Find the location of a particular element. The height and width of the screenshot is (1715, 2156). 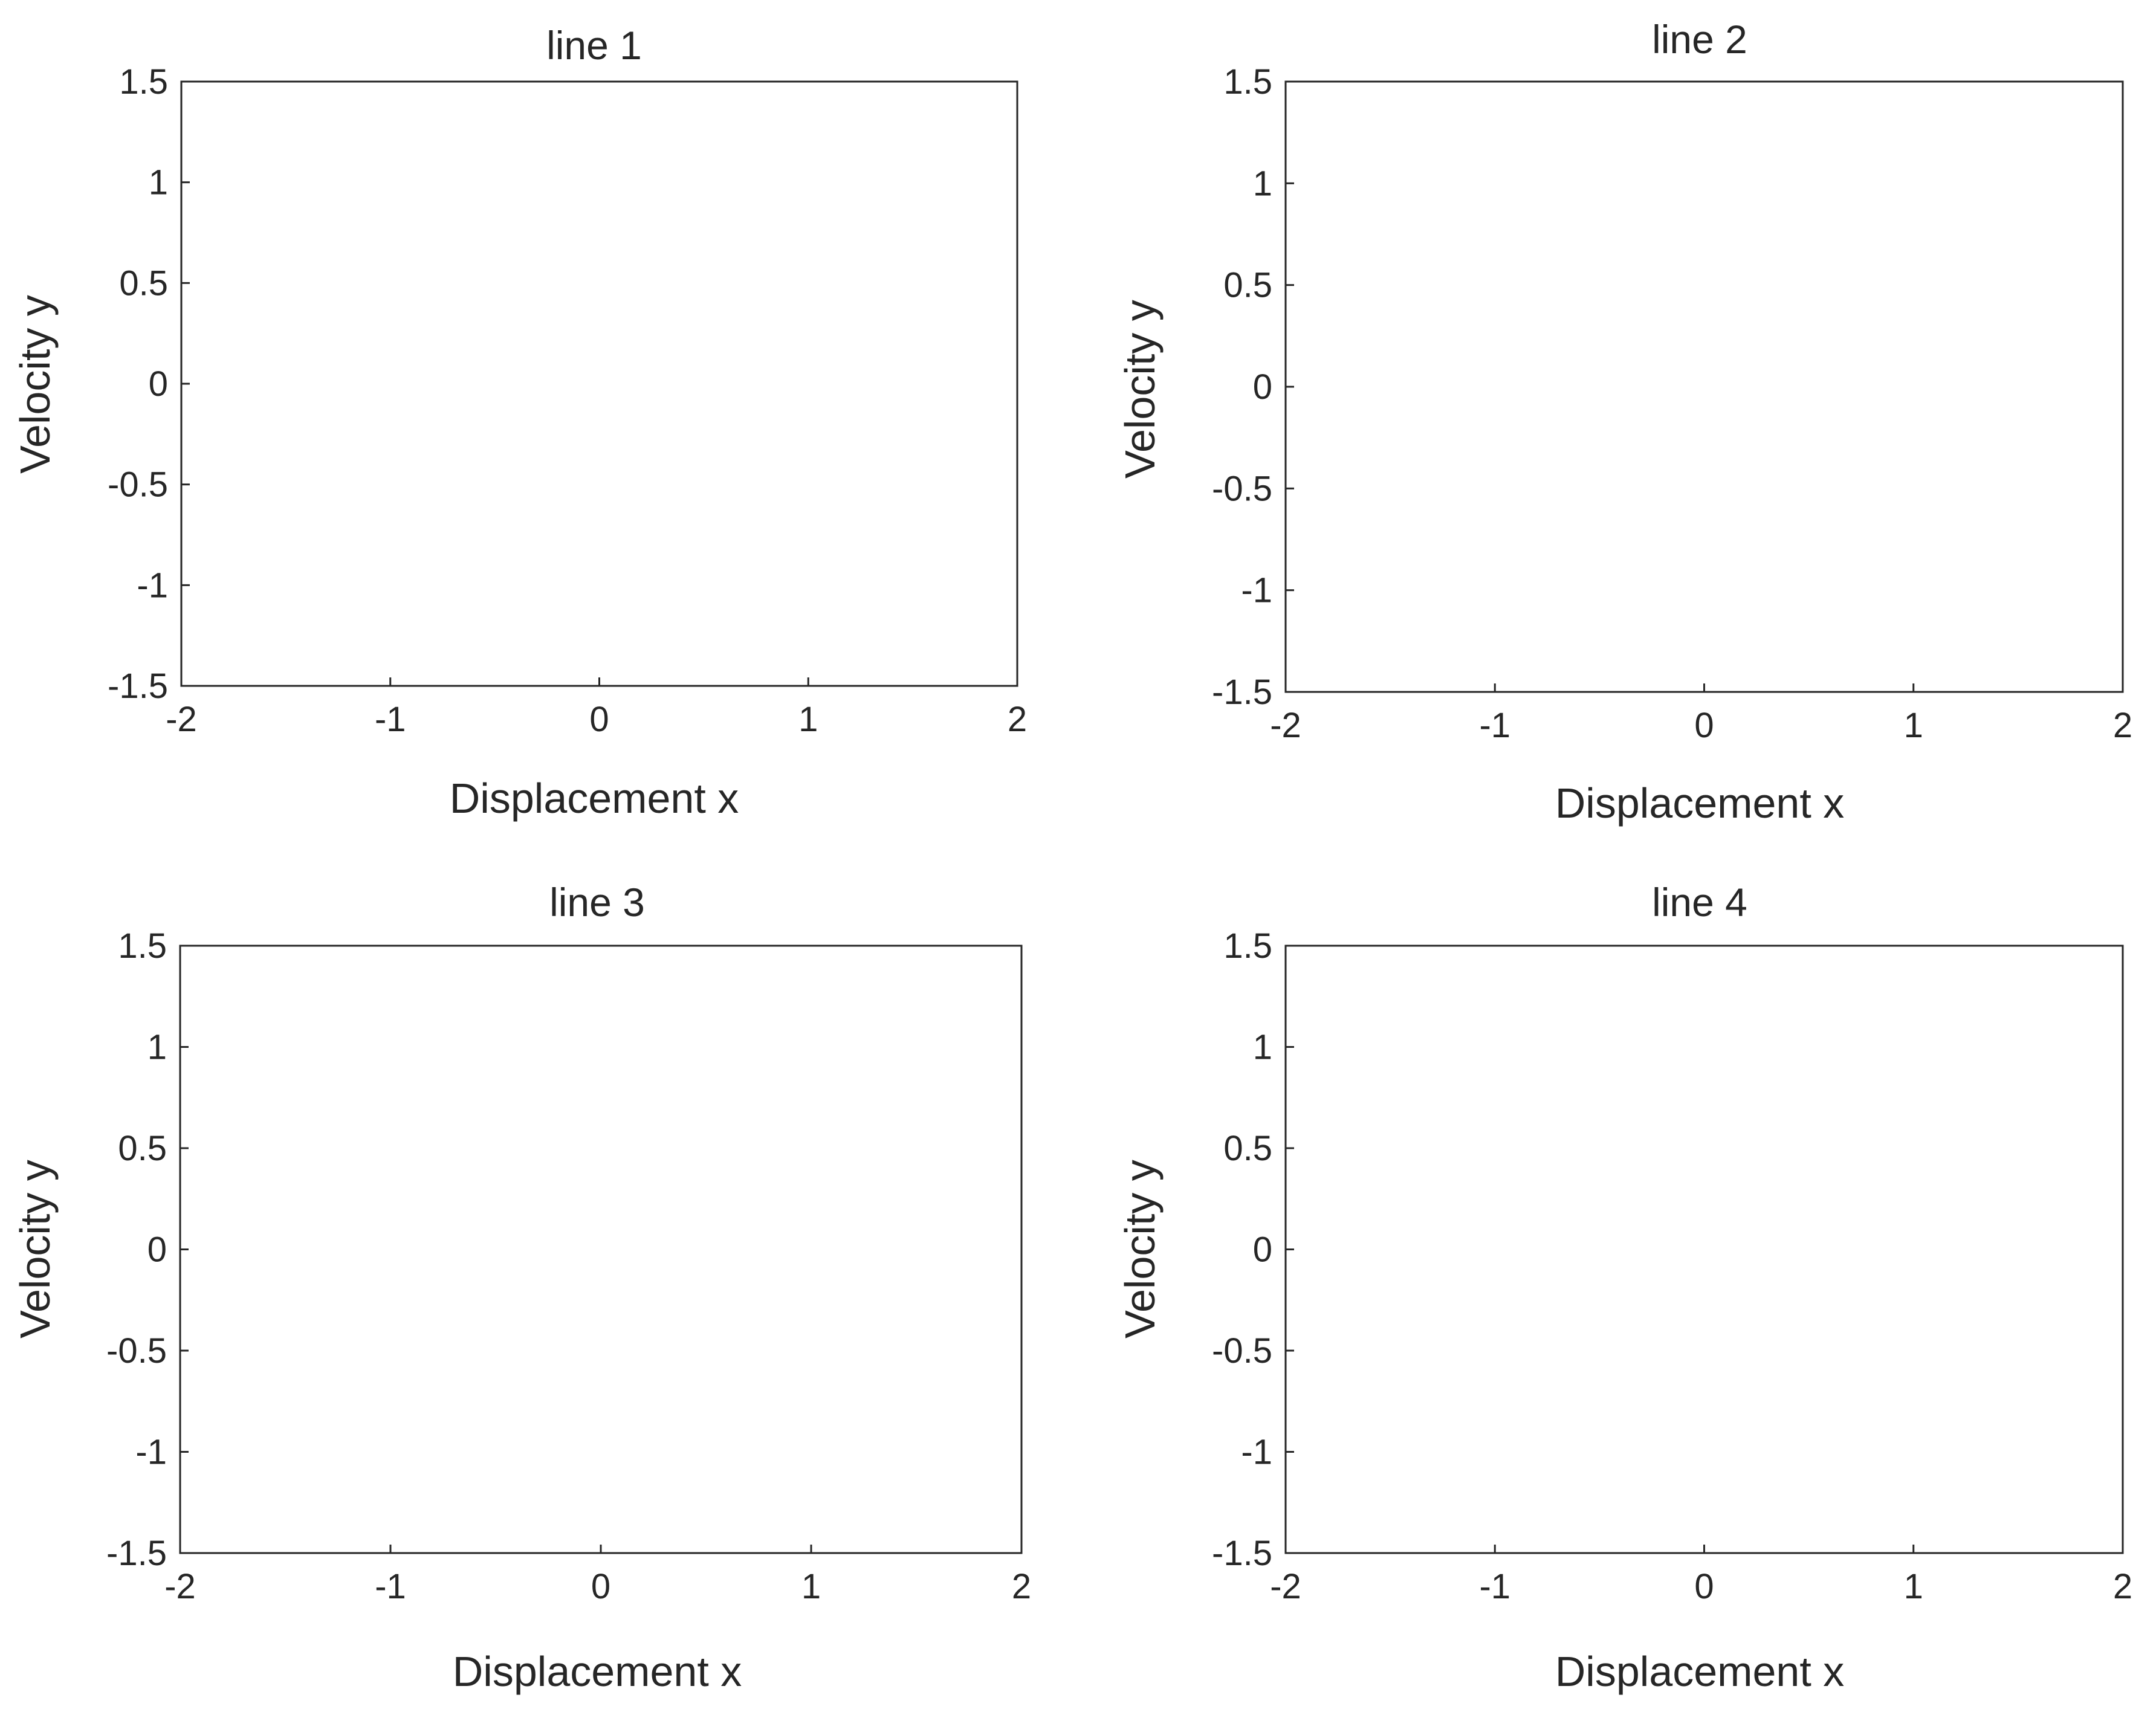

subplot-title: line 1 is located at coordinates (594, 45).